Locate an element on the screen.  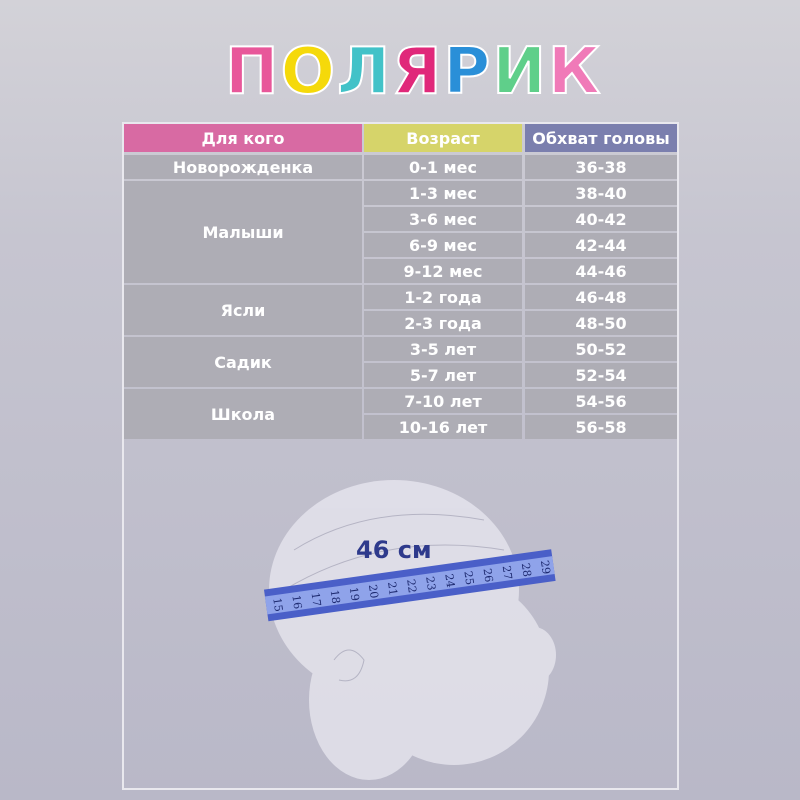
tape-number: 24 is located at coordinates (449, 581).